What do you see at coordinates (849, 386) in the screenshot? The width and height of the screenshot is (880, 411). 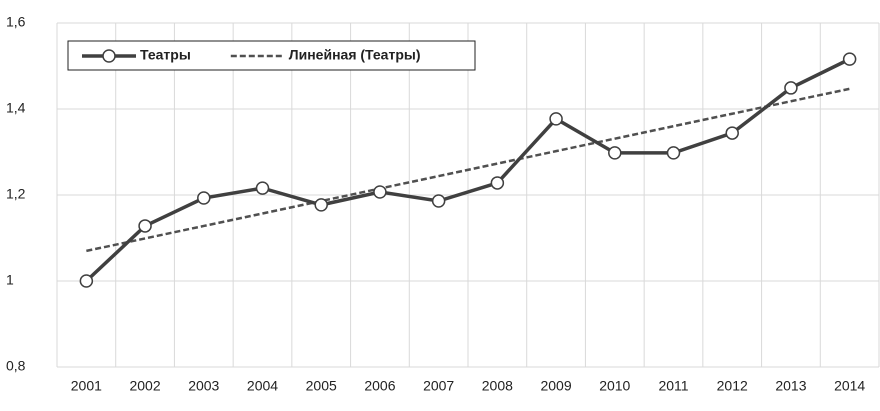 I see `x-tick-label: 2014` at bounding box center [849, 386].